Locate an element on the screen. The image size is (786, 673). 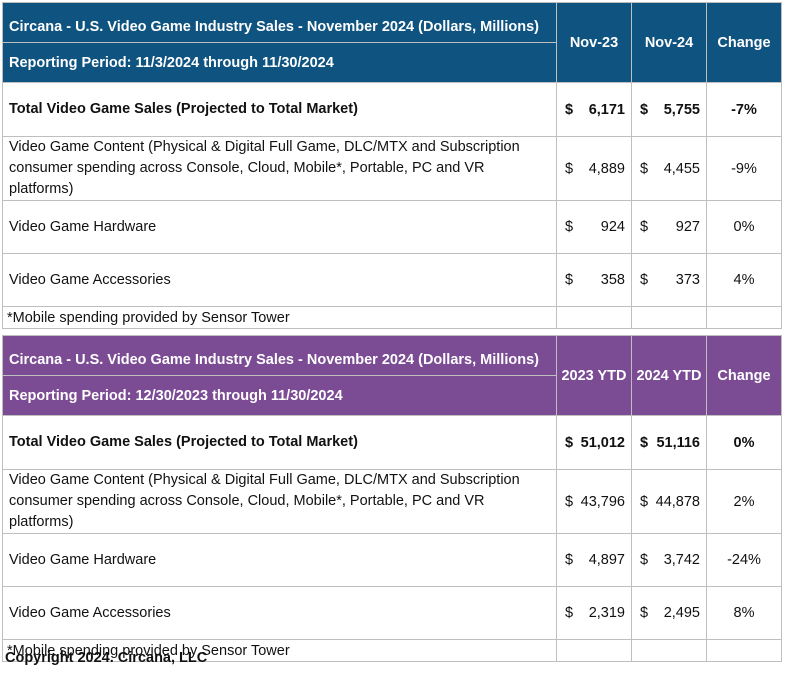
change-value: -7% is located at coordinates (744, 109).